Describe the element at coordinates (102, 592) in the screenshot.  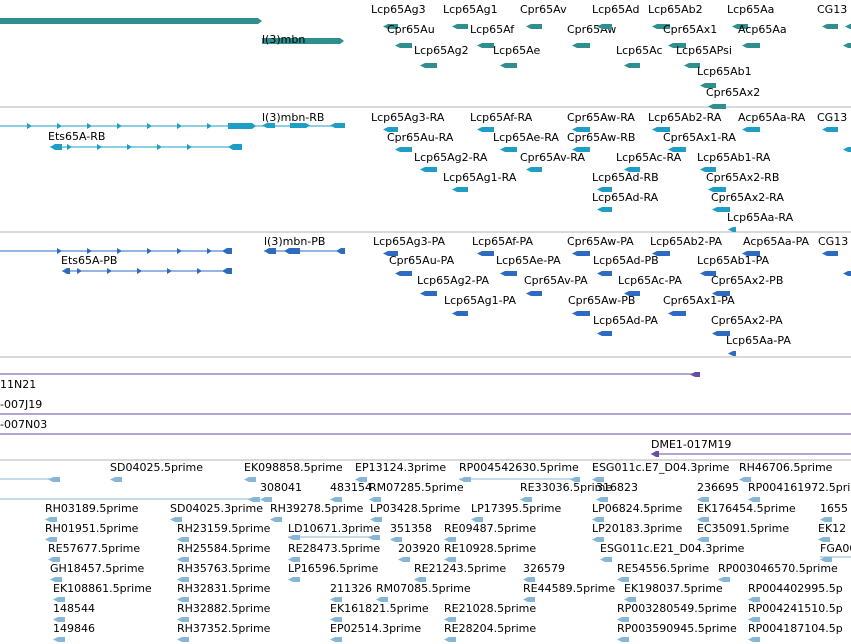
I see `feature: EK108861.5prime` at that location.